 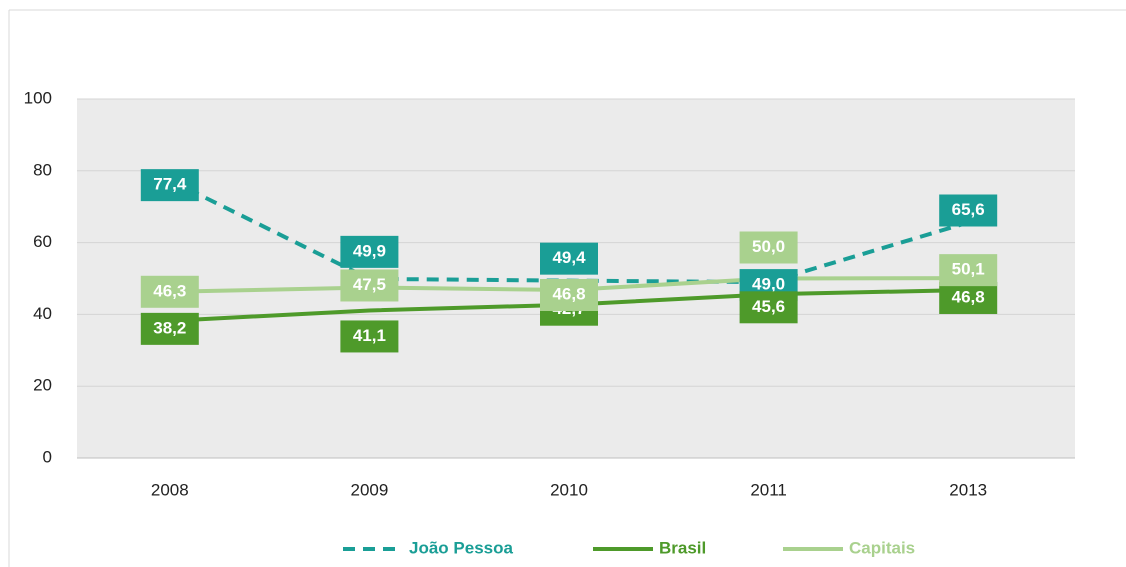 I want to click on data-label: 47,5, so click(x=369, y=284).